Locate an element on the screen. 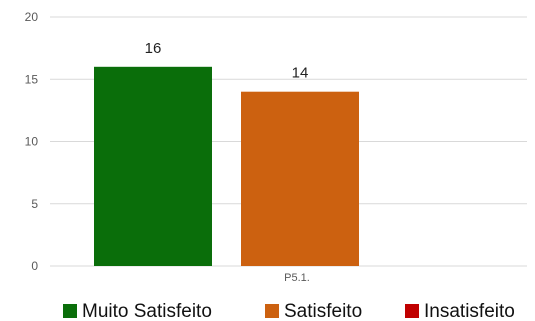  category-labels: P5.1. is located at coordinates (297, 278).